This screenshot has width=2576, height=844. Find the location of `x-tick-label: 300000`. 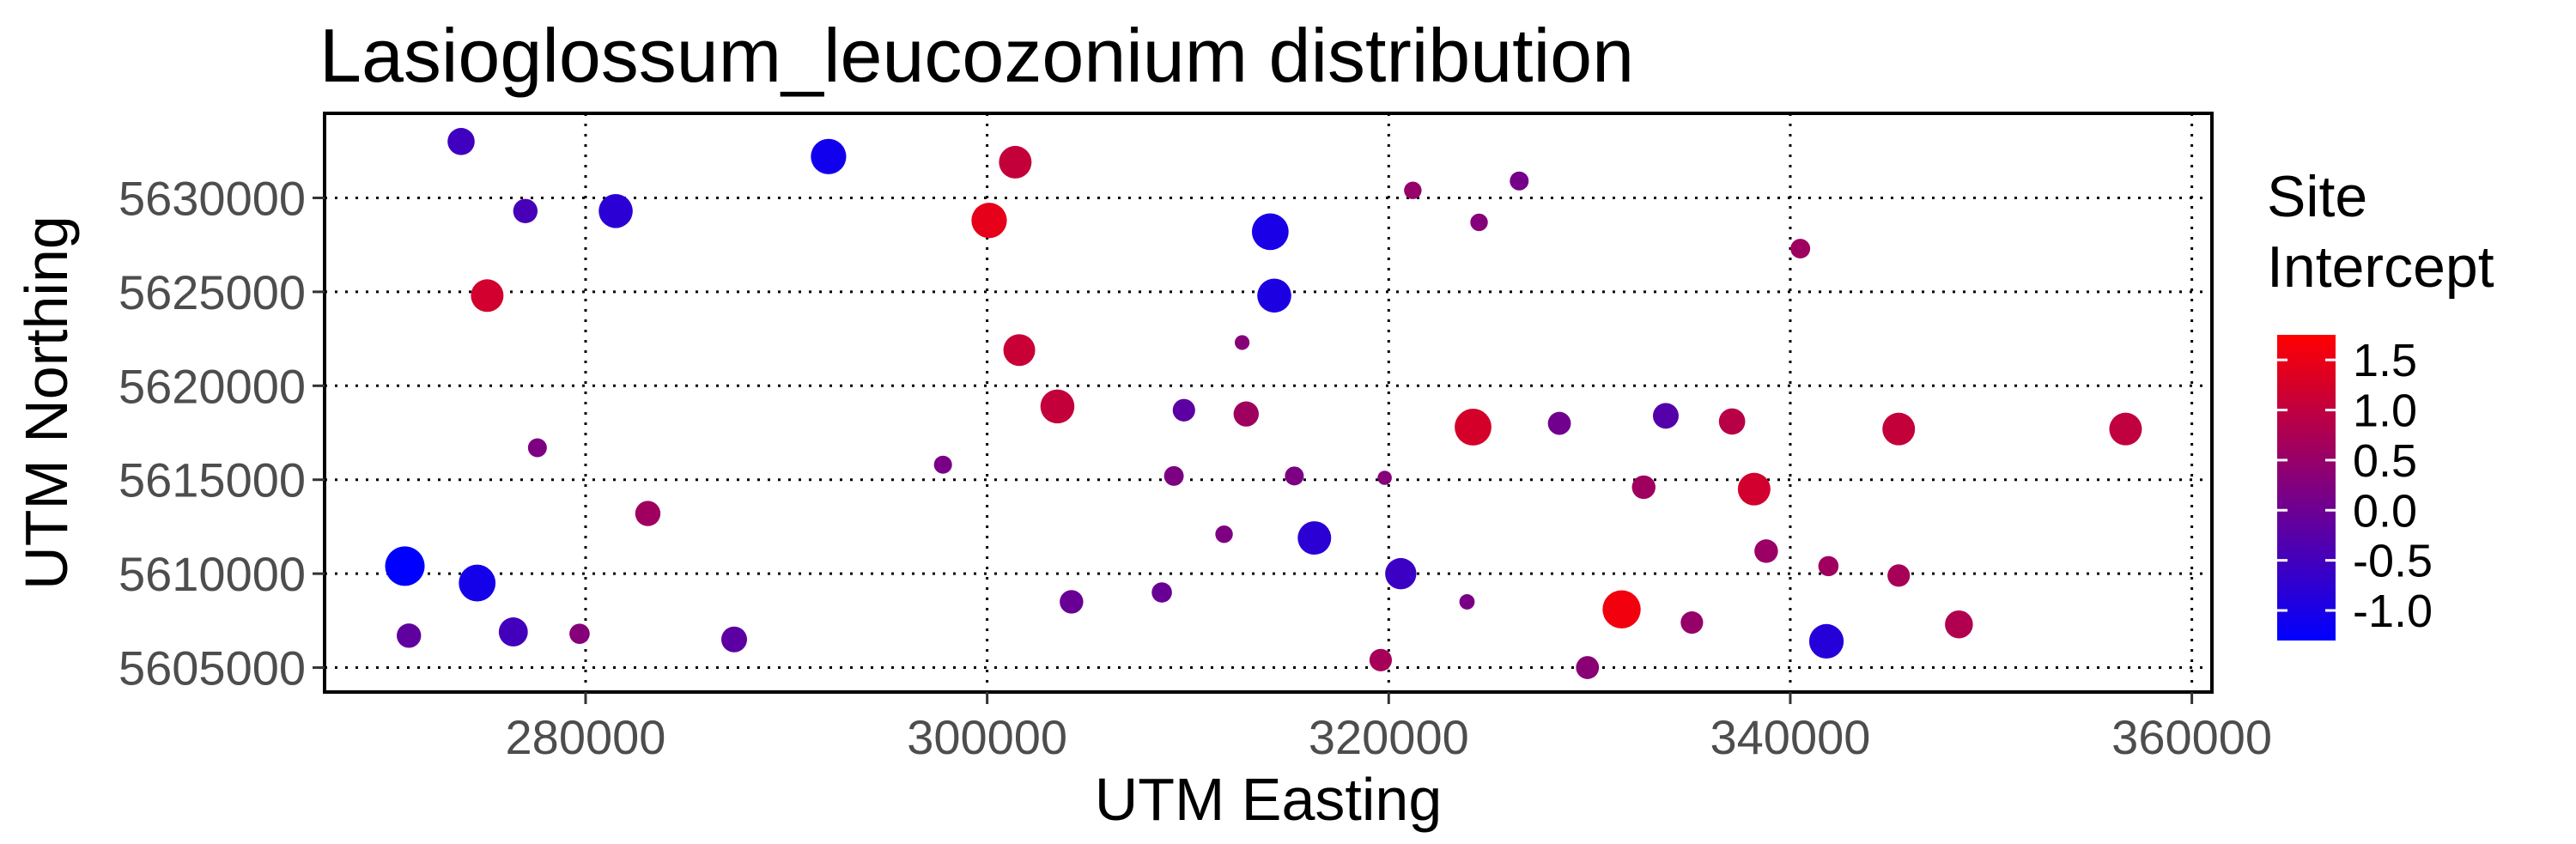

x-tick-label: 300000 is located at coordinates (987, 737).